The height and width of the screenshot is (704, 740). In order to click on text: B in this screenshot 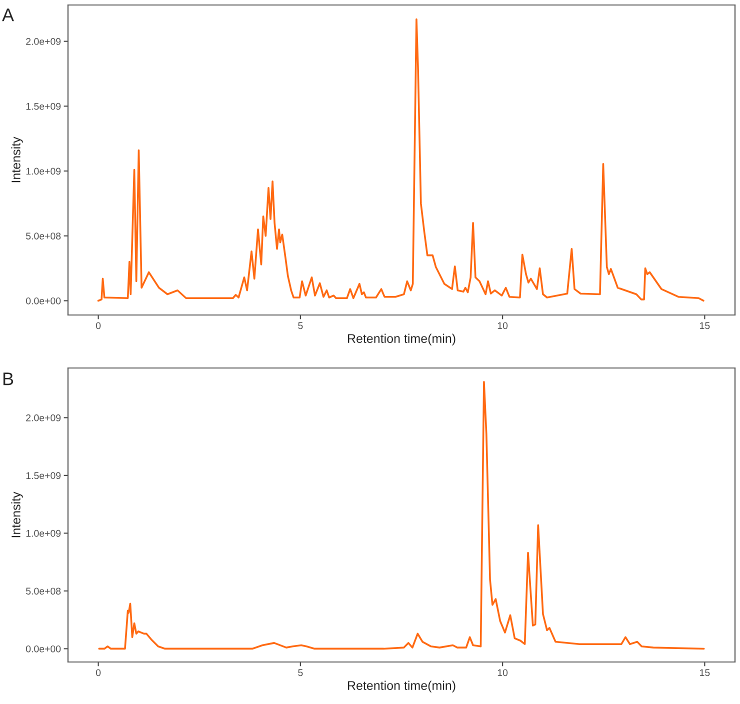, I will do `click(8, 379)`.